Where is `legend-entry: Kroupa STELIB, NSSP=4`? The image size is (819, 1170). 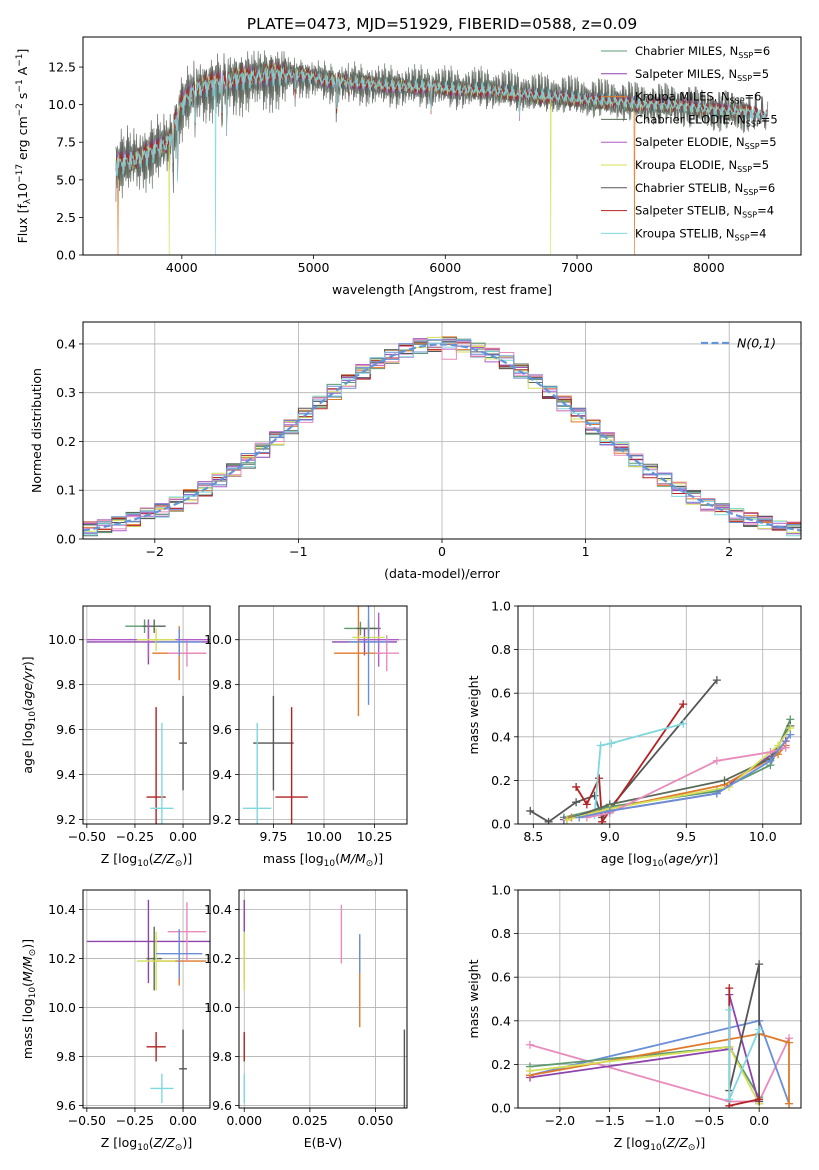 legend-entry: Kroupa STELIB, NSSP=4 is located at coordinates (700, 234).